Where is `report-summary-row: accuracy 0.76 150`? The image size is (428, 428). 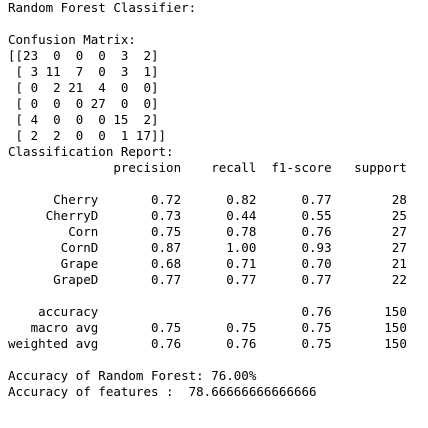 report-summary-row: accuracy 0.76 150 is located at coordinates (207, 311).